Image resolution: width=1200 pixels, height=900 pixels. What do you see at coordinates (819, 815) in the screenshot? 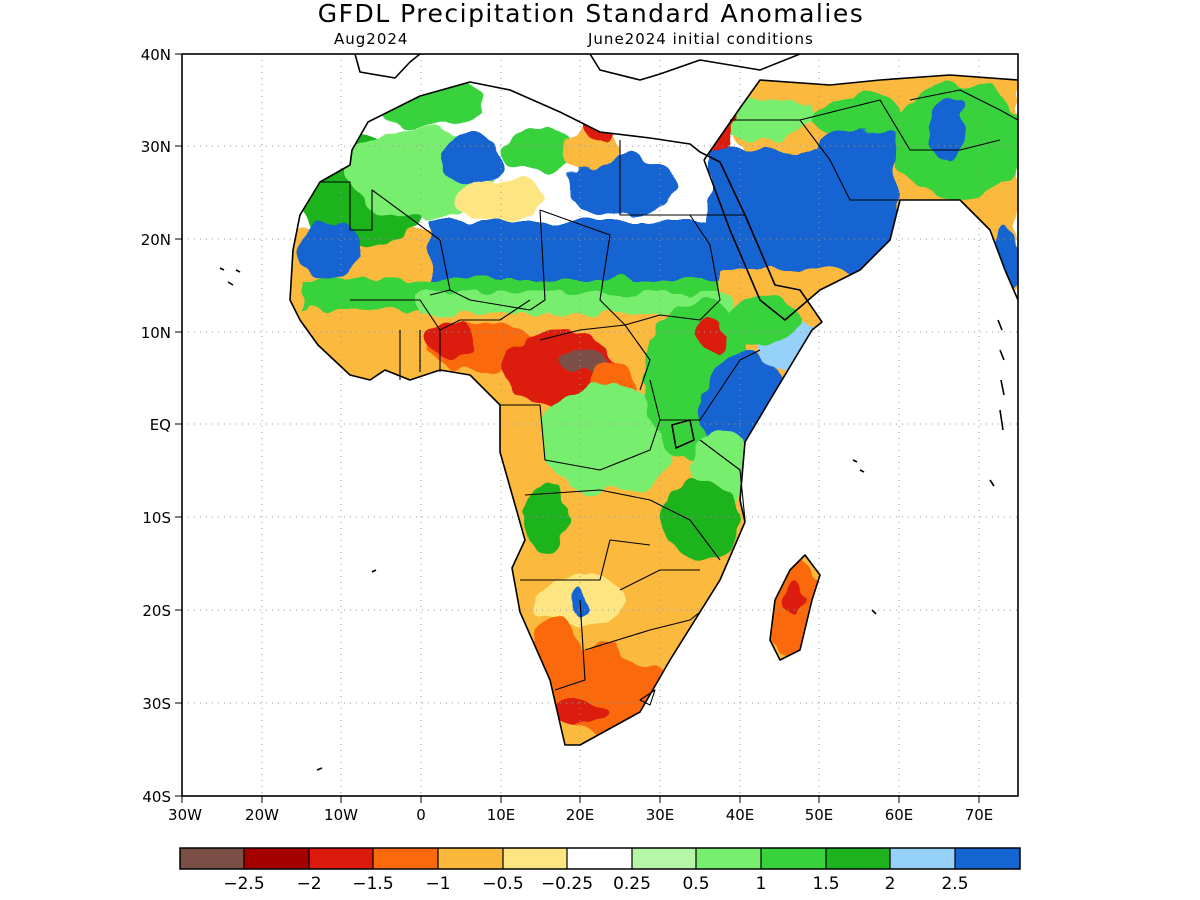
I see `lon-tick-label: 50E` at bounding box center [819, 815].